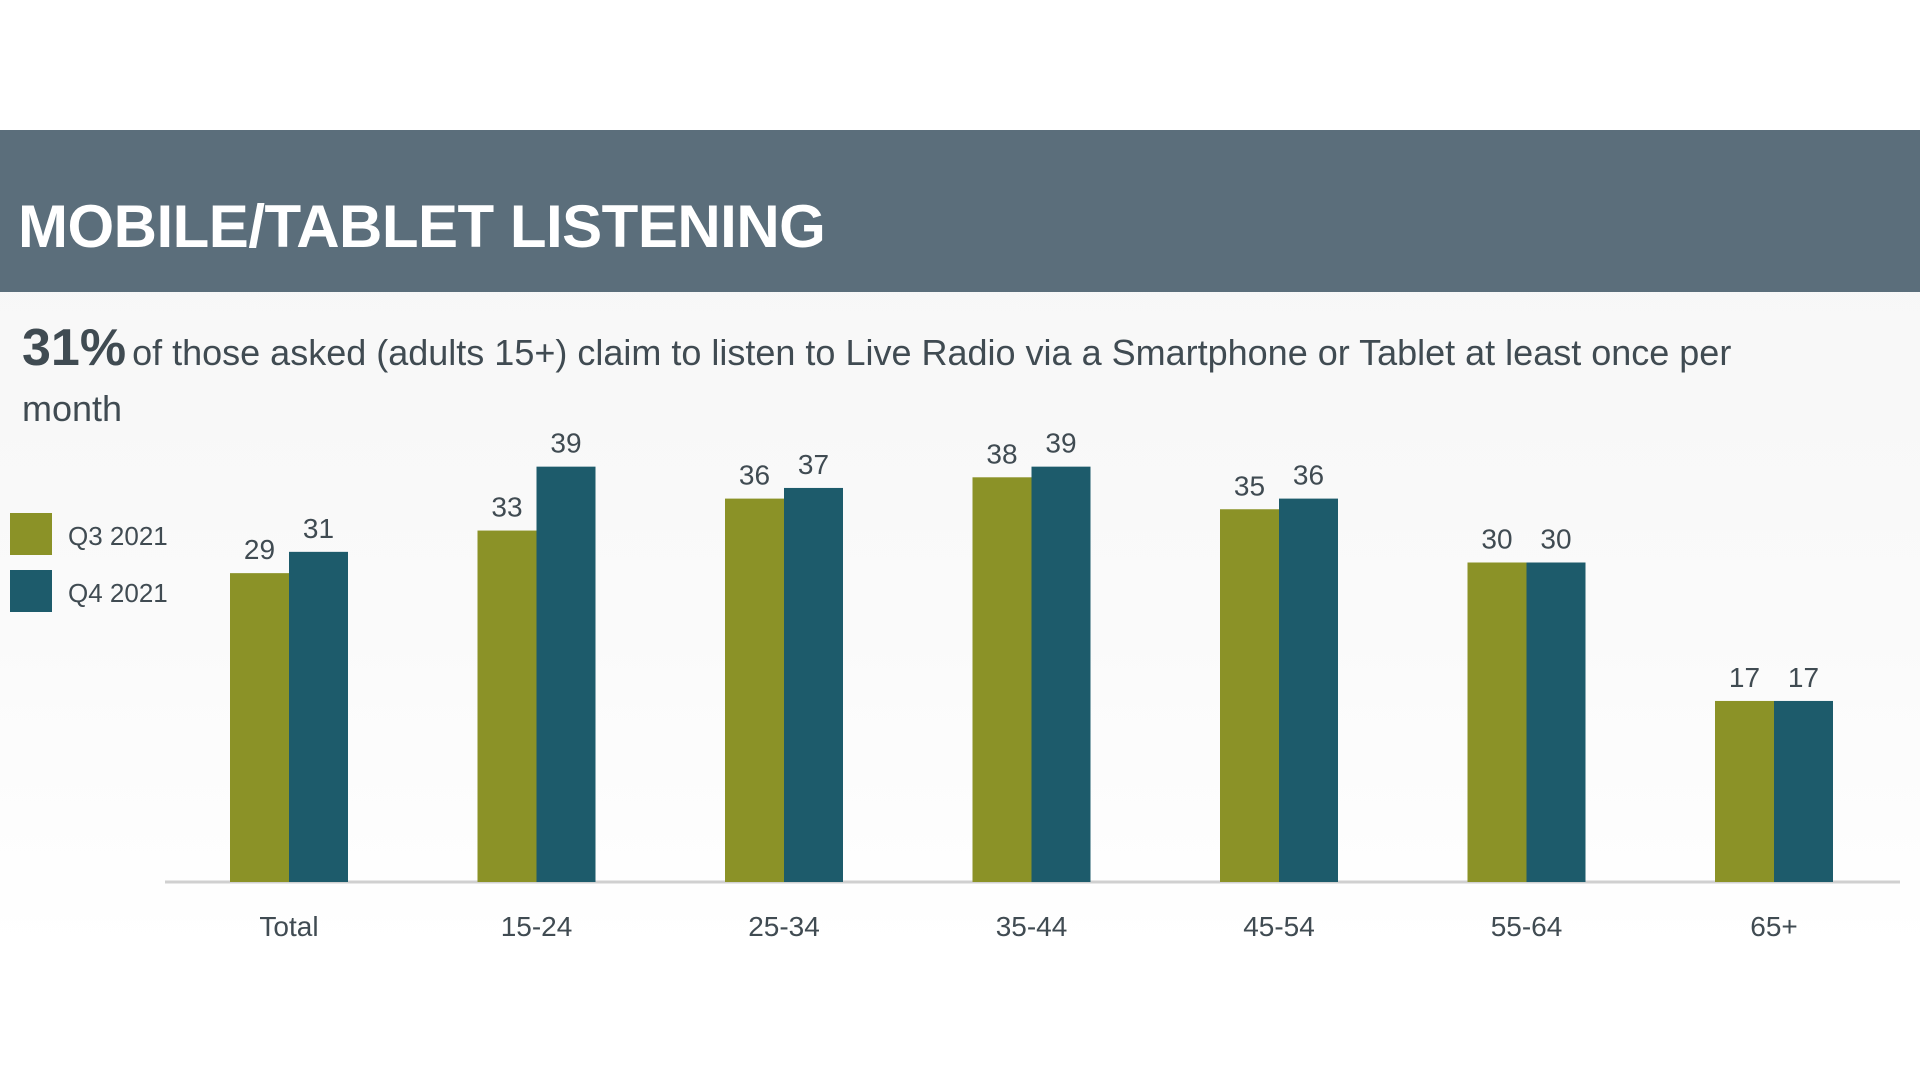 Image resolution: width=1920 pixels, height=1080 pixels. I want to click on category-label-3: 35-44, so click(1032, 926).